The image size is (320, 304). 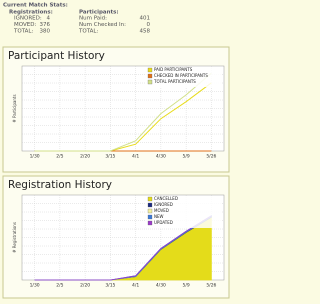 What do you see at coordinates (60, 185) in the screenshot?
I see `chart-title: Registration History` at bounding box center [60, 185].